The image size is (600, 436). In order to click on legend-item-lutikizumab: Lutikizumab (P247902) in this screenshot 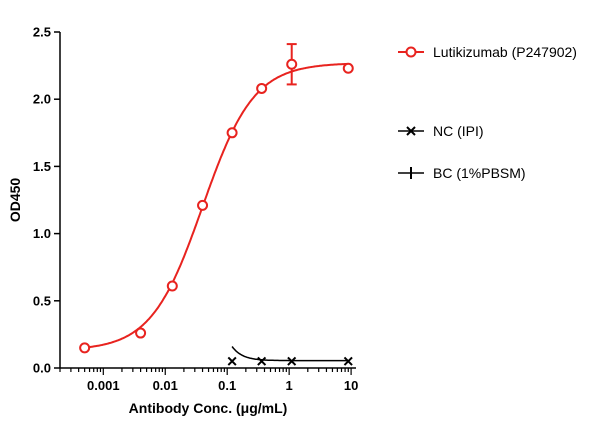, I will do `click(487, 52)`.